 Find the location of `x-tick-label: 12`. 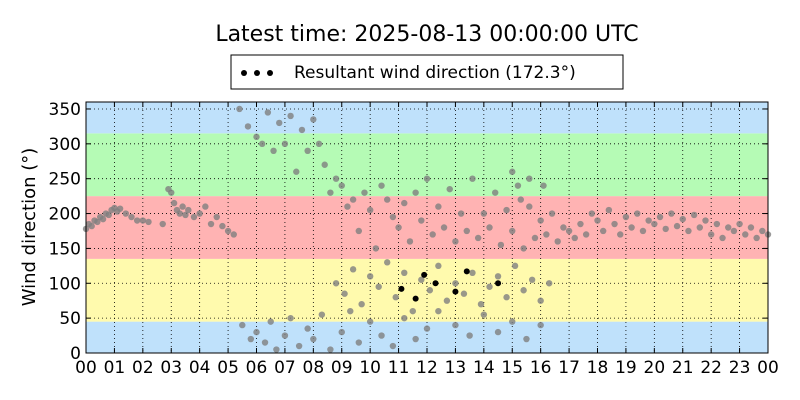

x-tick-label: 12 is located at coordinates (427, 368).